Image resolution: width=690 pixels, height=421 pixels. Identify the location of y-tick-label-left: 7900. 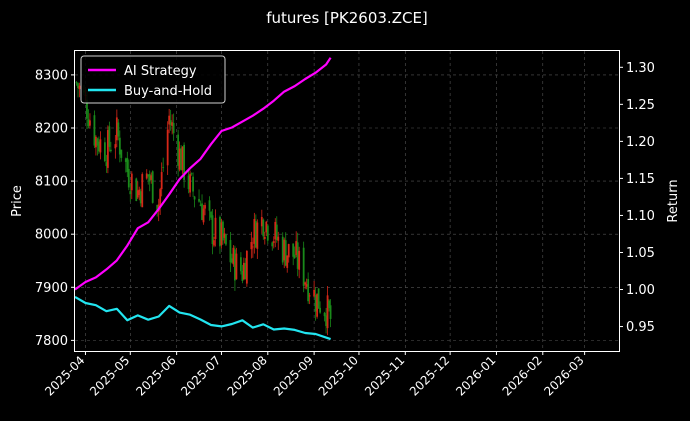
(51, 288).